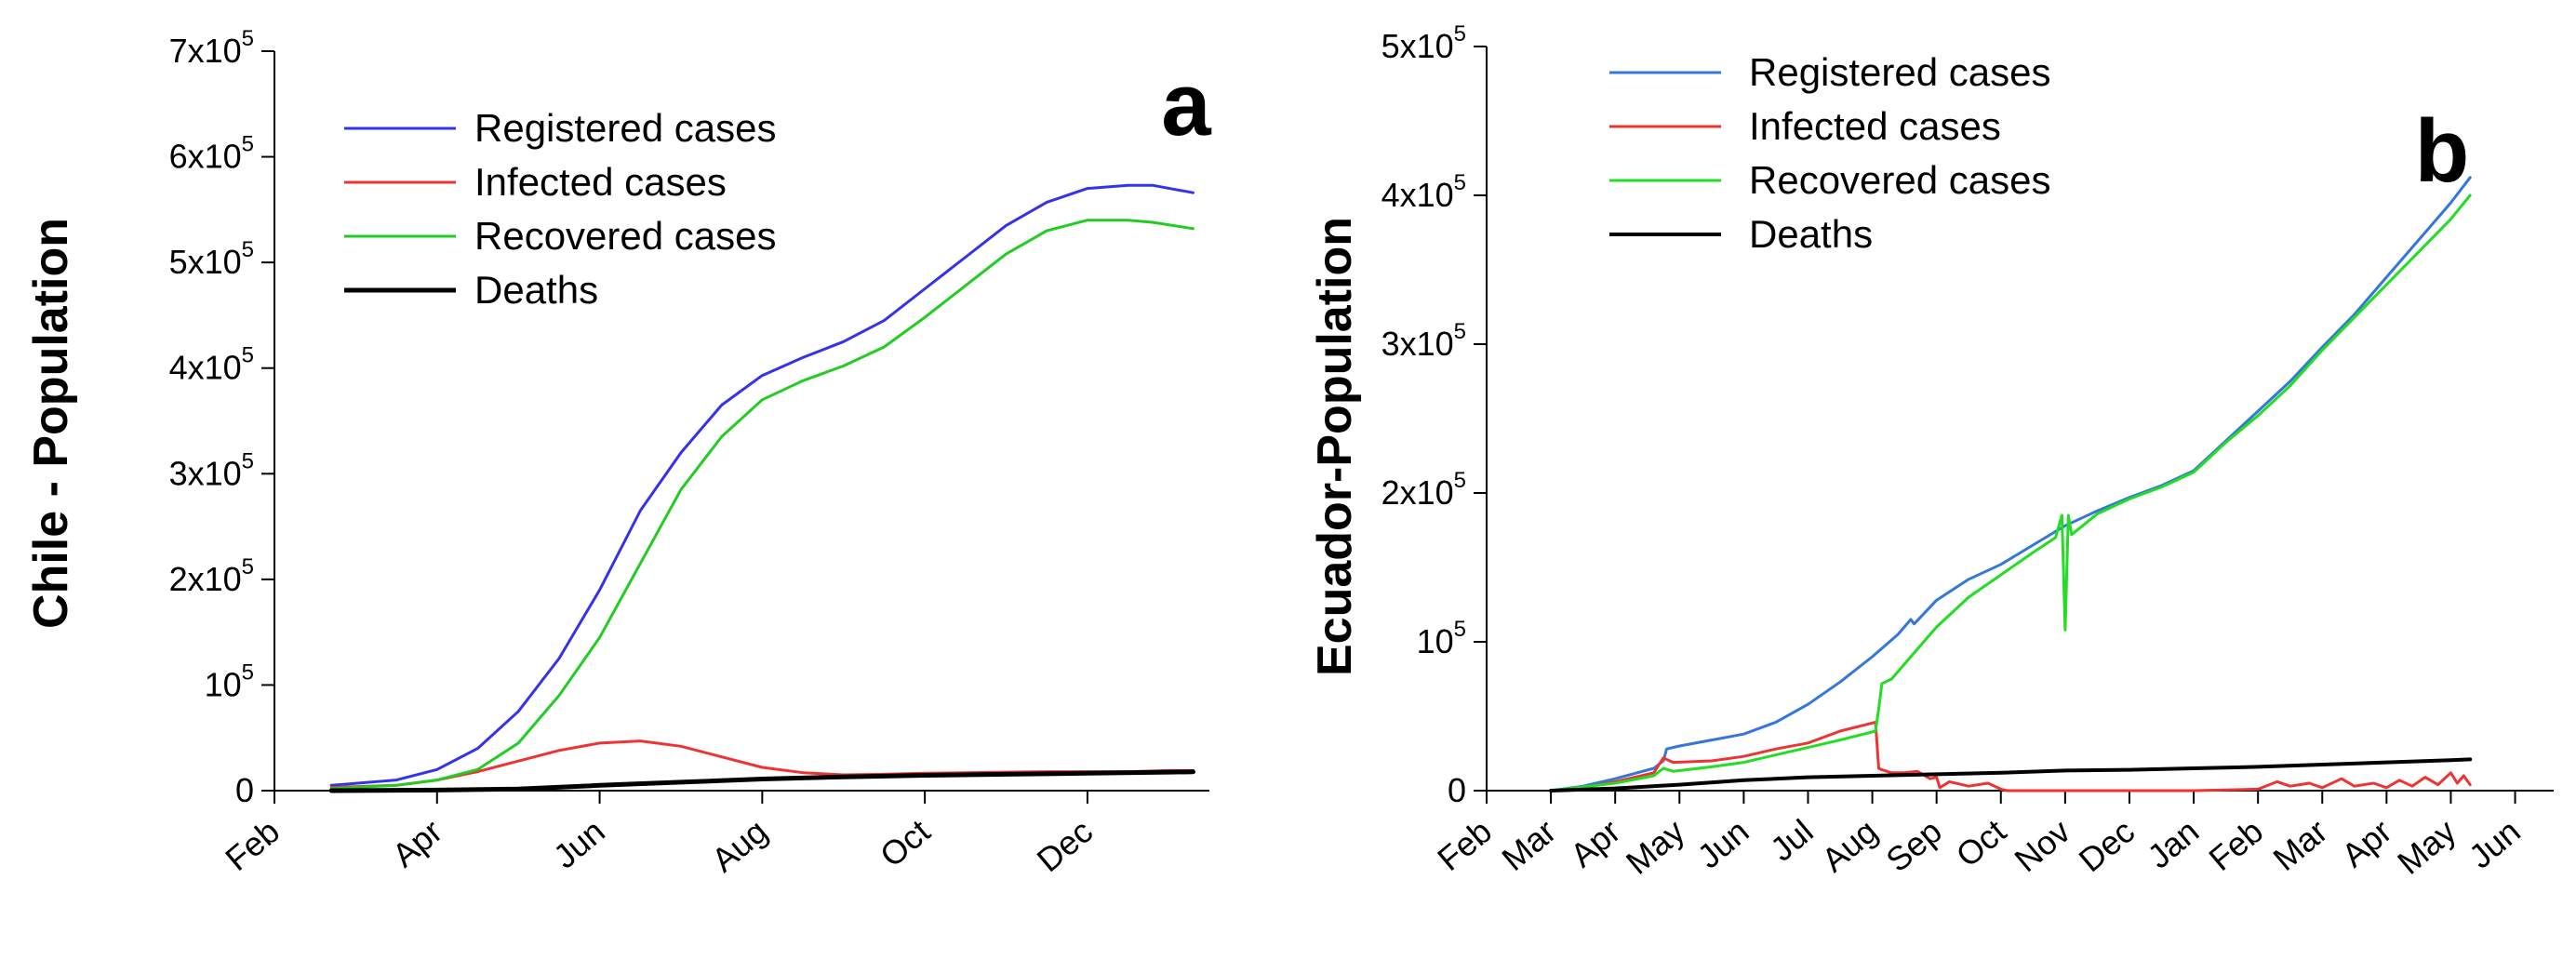 The image size is (2576, 959). Describe the element at coordinates (1792, 840) in the screenshot. I see `x-tick-label: Jul` at that location.